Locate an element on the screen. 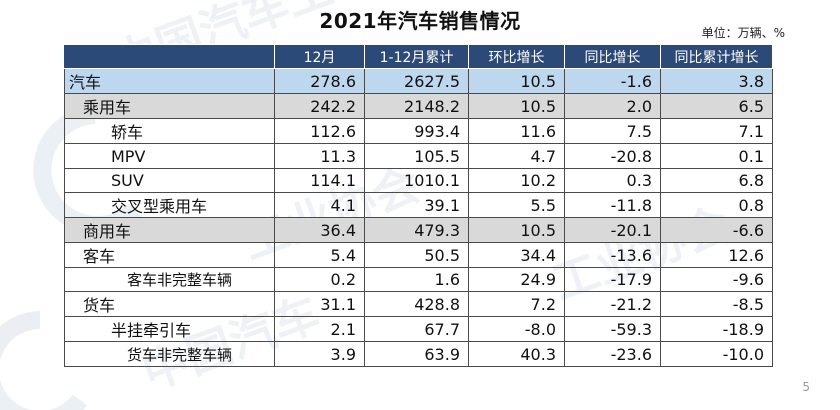 The image size is (840, 410). table-cell: 40.3 is located at coordinates (516, 354).